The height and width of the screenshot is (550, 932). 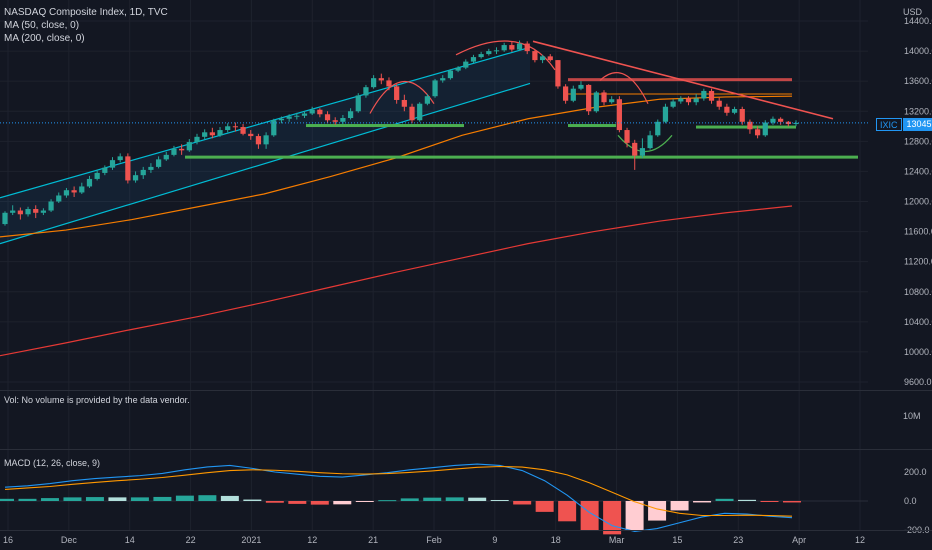 I want to click on macd-legend: MACD (12, 26, close, 9), so click(x=52, y=463).